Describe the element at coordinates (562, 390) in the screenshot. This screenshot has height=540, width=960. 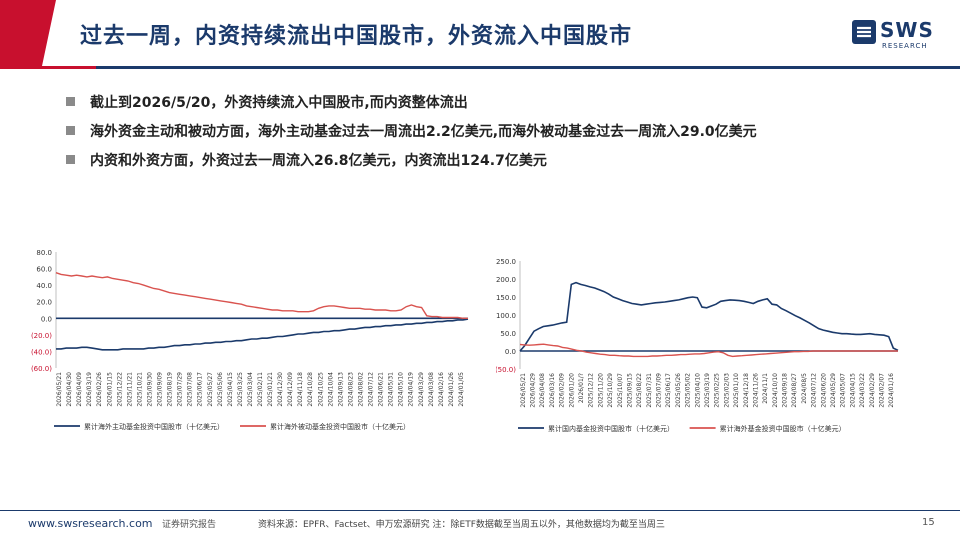
I see `x-tick-label: 2026/02/09` at that location.